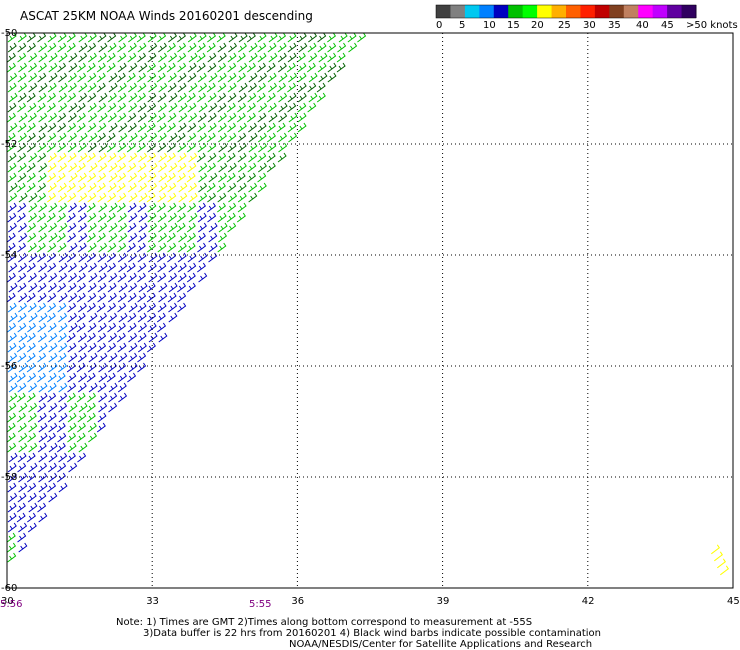 The height and width of the screenshot is (650, 740). What do you see at coordinates (513, 25) in the screenshot?
I see `legend-label: 15` at bounding box center [513, 25].